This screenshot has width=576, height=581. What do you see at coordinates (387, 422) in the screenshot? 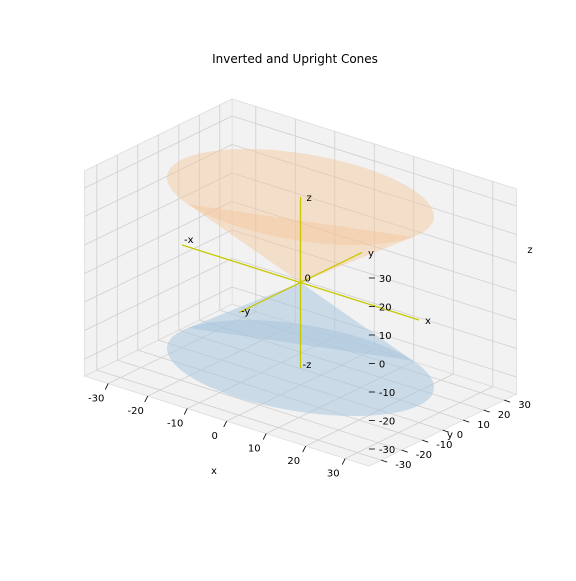
I see `z-tick-label: -20` at bounding box center [387, 422].